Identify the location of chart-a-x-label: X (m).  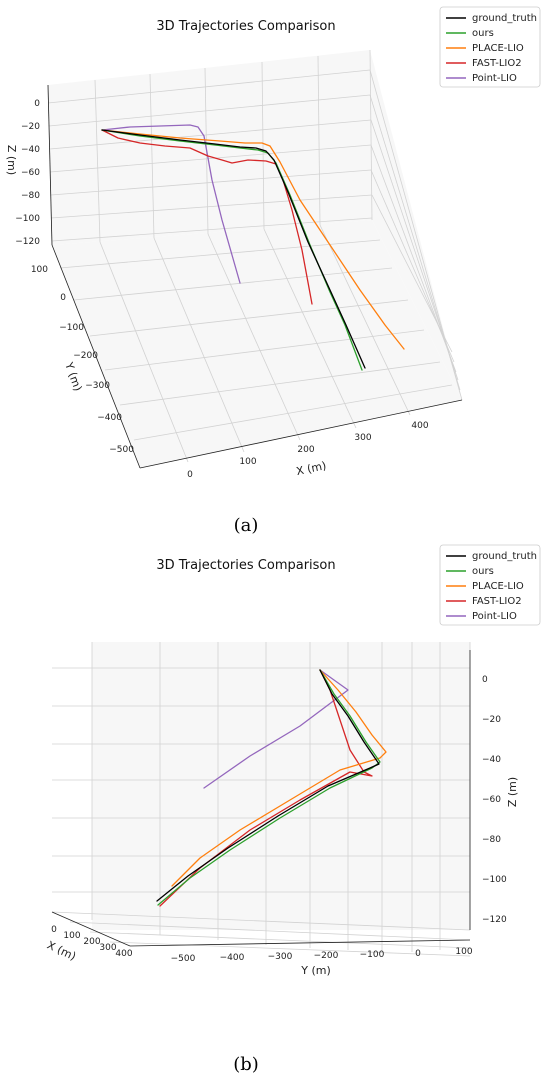
(311, 468).